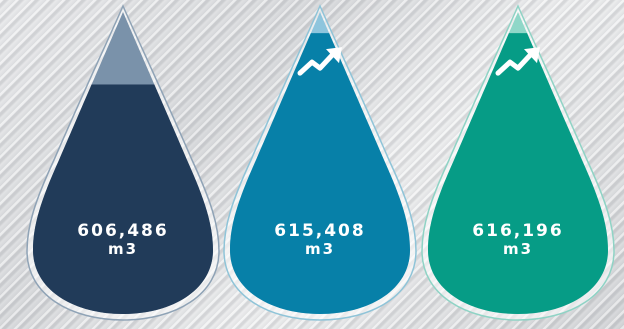 This screenshot has width=624, height=329. I want to click on drop-3-unit: m3, so click(518, 249).